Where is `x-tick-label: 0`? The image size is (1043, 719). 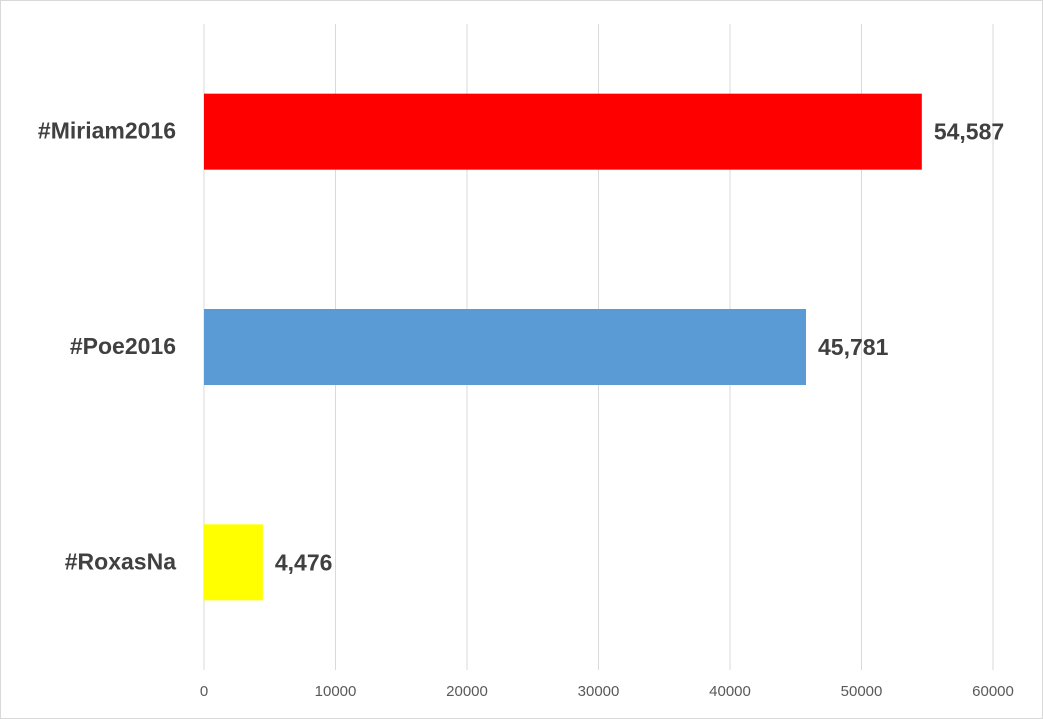 x-tick-label: 0 is located at coordinates (204, 691).